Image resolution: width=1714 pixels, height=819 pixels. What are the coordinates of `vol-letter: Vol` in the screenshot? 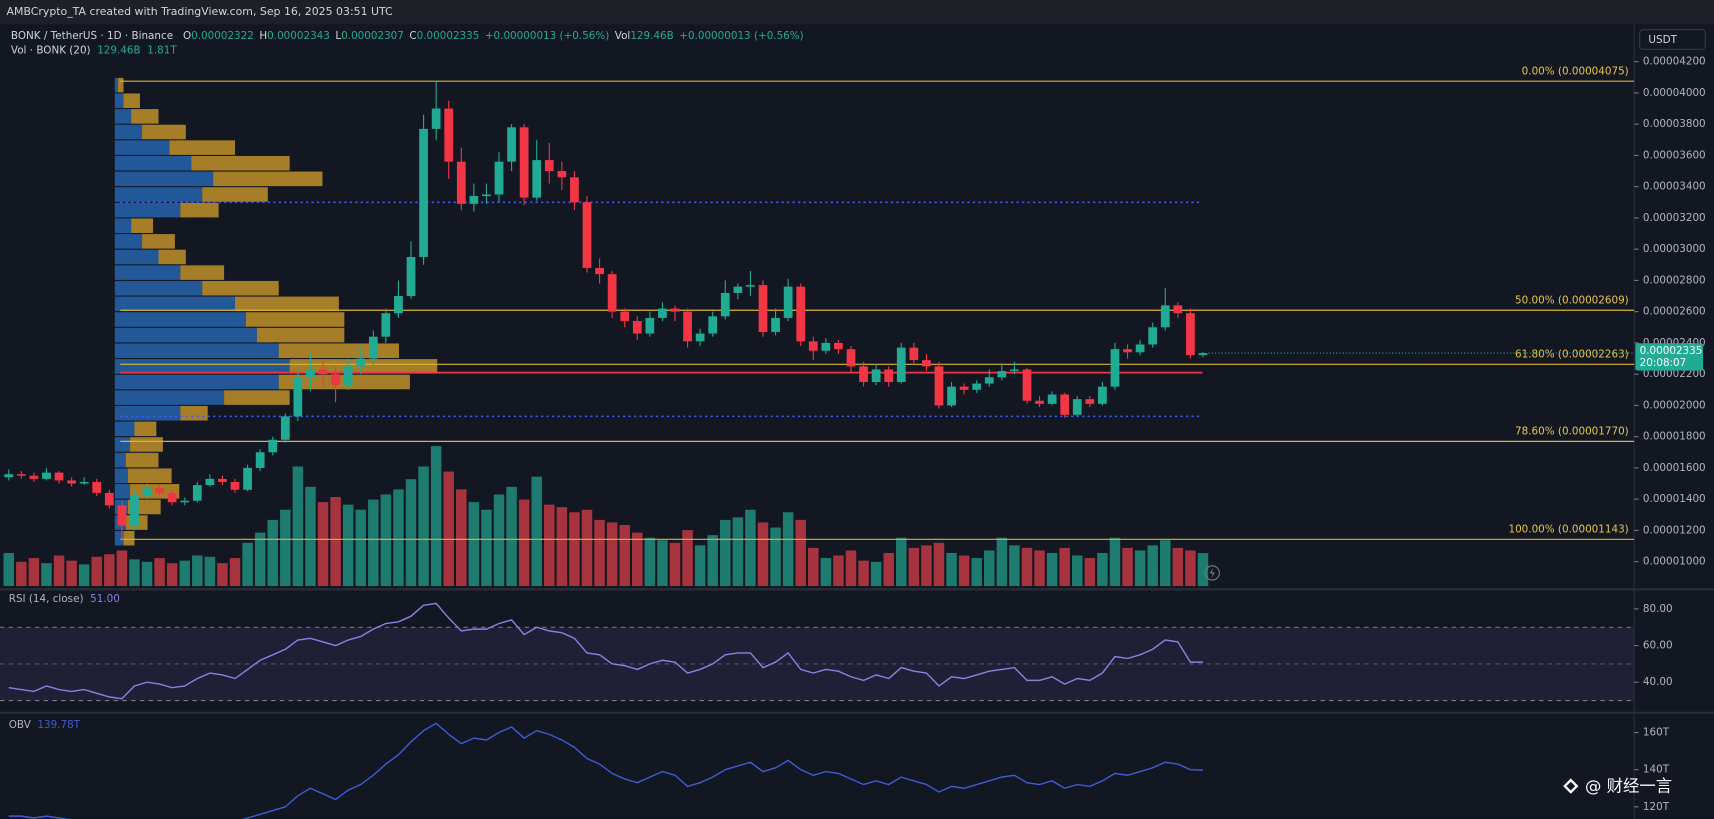 It's located at (623, 36).